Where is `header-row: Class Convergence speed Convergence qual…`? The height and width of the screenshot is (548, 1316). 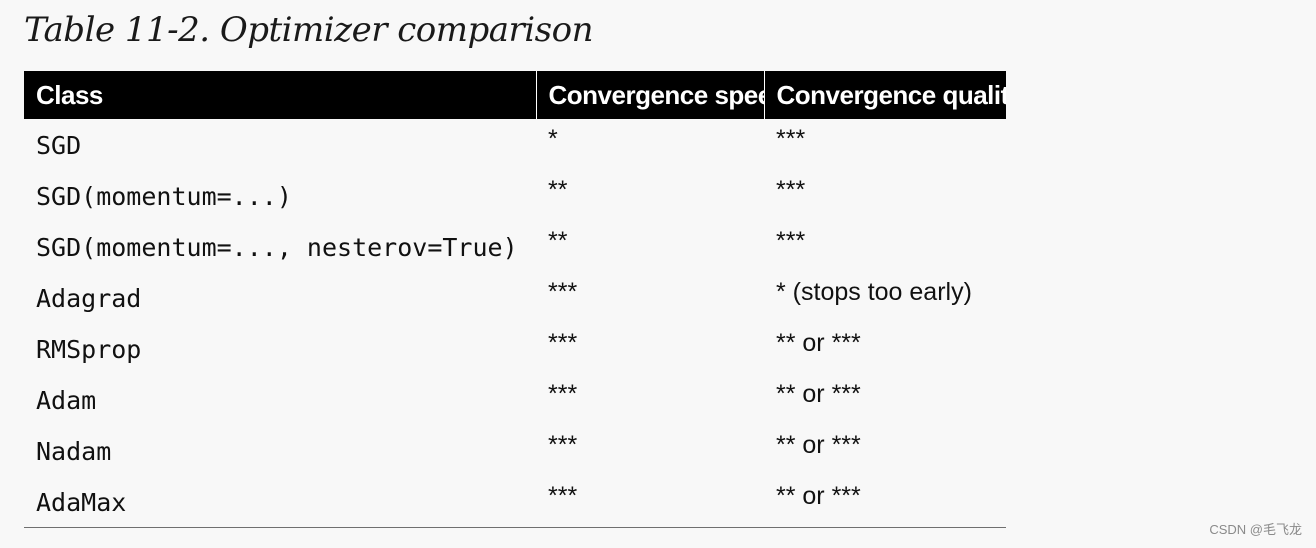 header-row: Class Convergence speed Convergence qual… is located at coordinates (515, 95).